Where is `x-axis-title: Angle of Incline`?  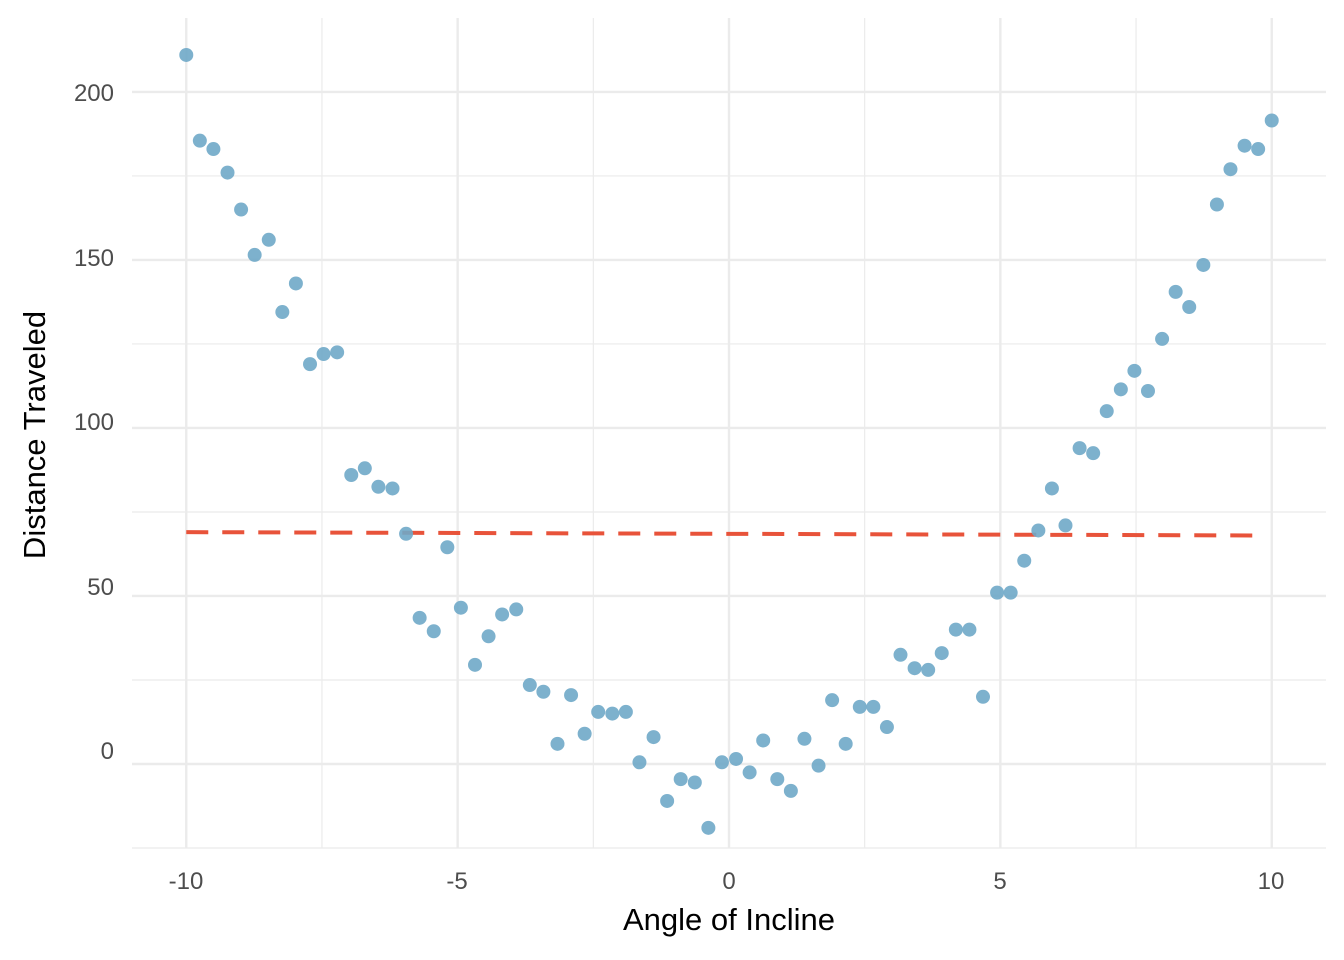 x-axis-title: Angle of Incline is located at coordinates (729, 919).